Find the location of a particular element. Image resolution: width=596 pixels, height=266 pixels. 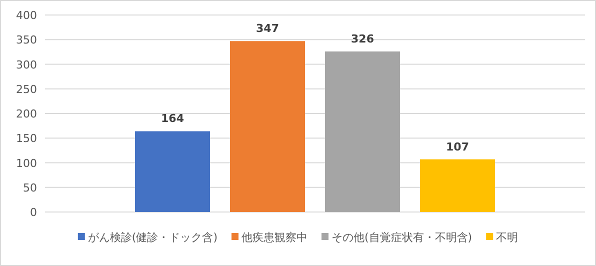

legend-label: 他疾患観察中 is located at coordinates (275, 237).